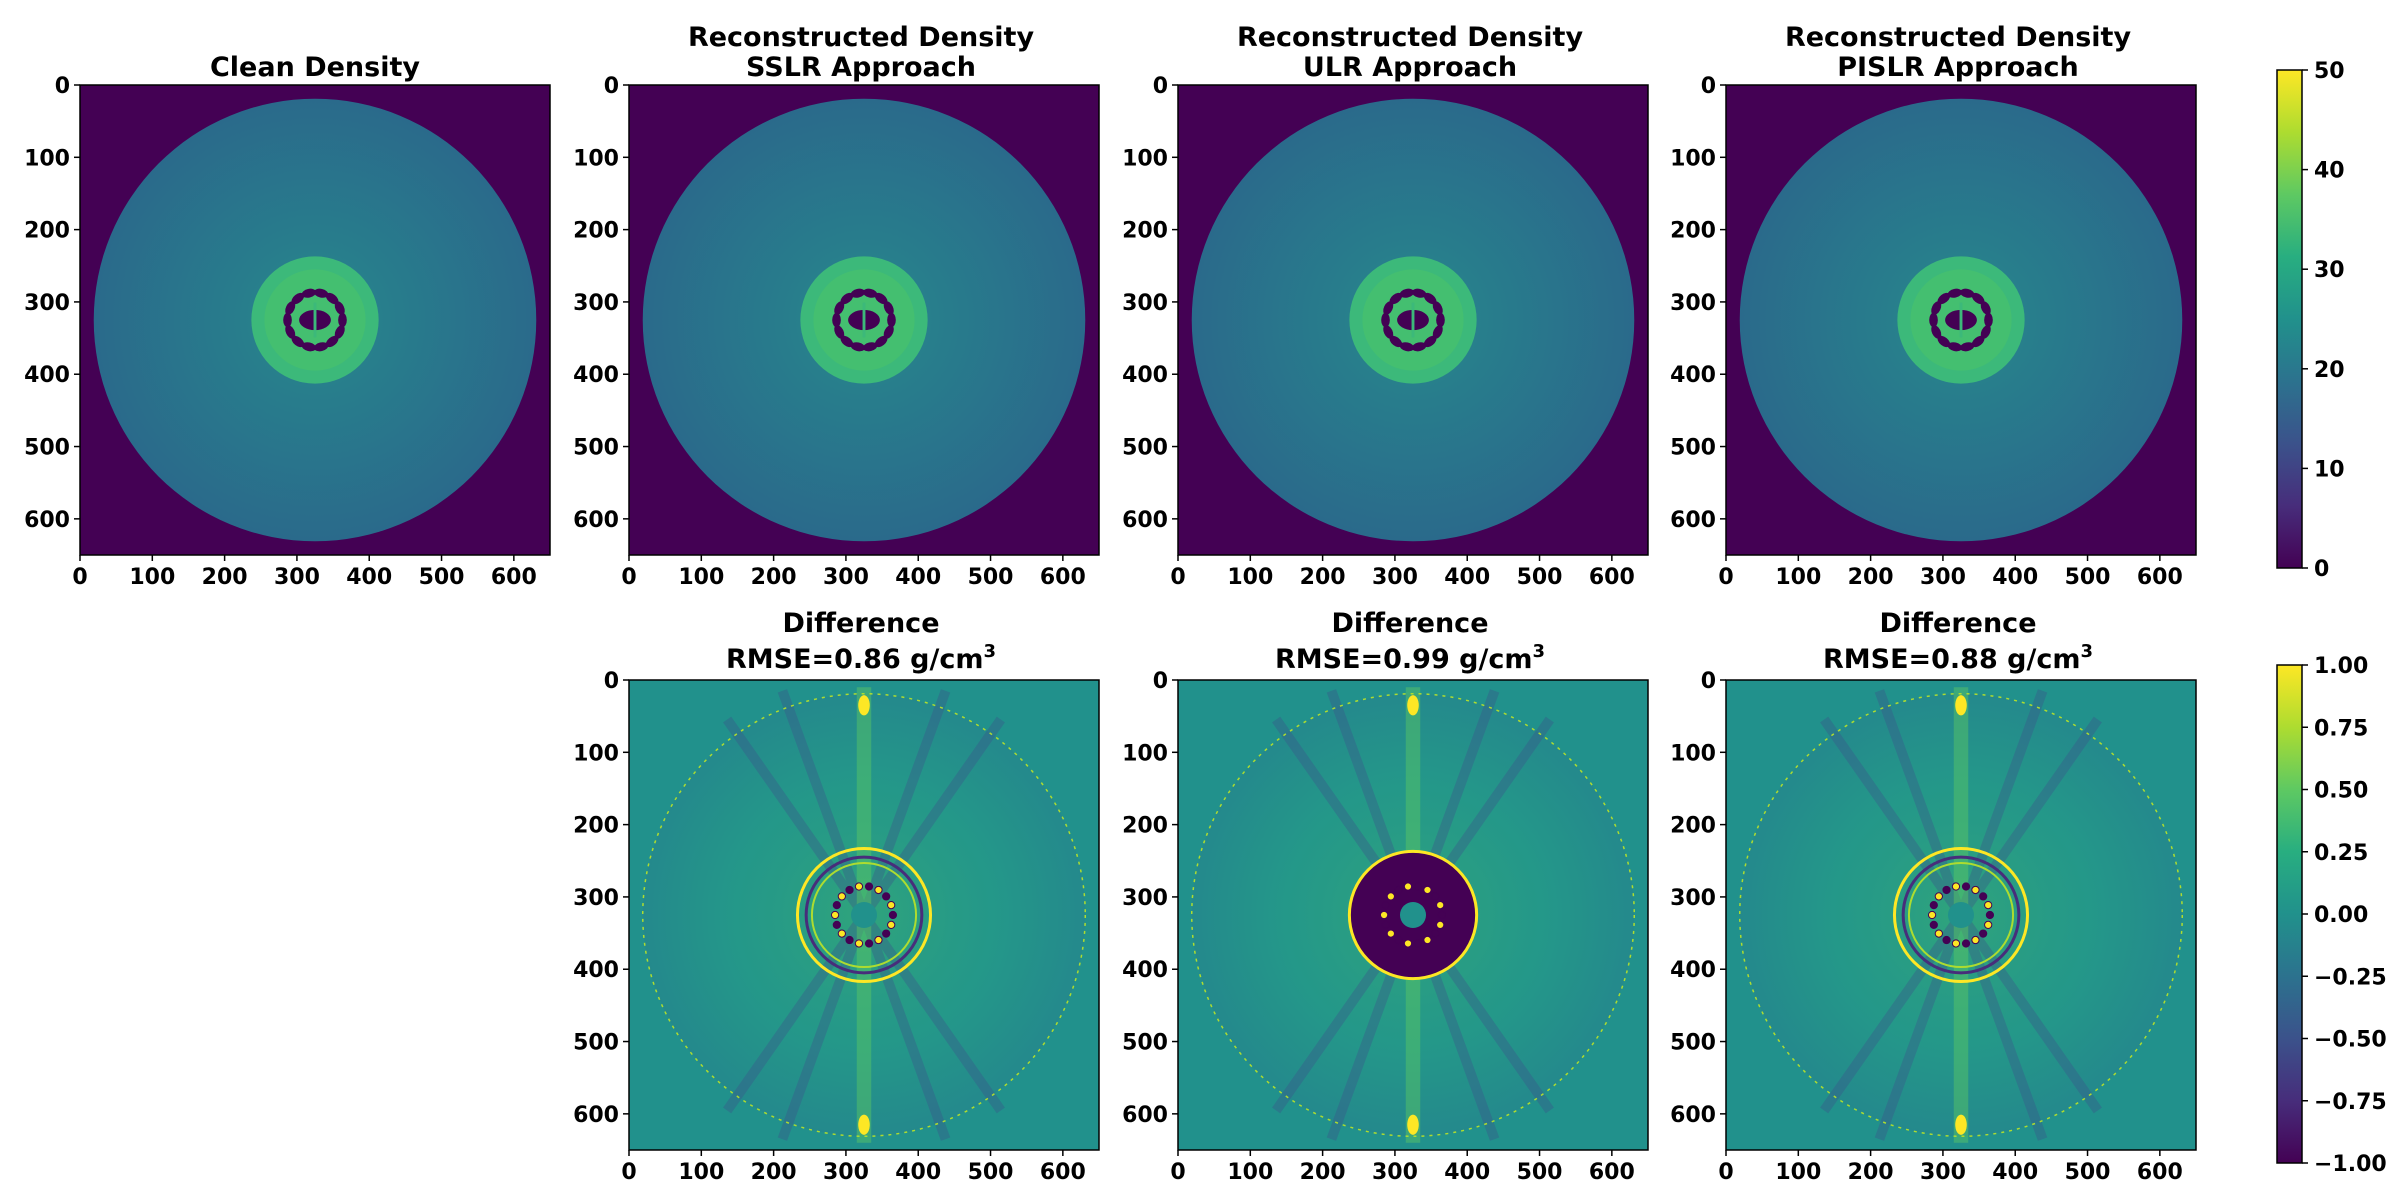 The width and height of the screenshot is (2400, 1200). What do you see at coordinates (315, 67) in the screenshot?
I see `title-clean: Clean Density` at bounding box center [315, 67].